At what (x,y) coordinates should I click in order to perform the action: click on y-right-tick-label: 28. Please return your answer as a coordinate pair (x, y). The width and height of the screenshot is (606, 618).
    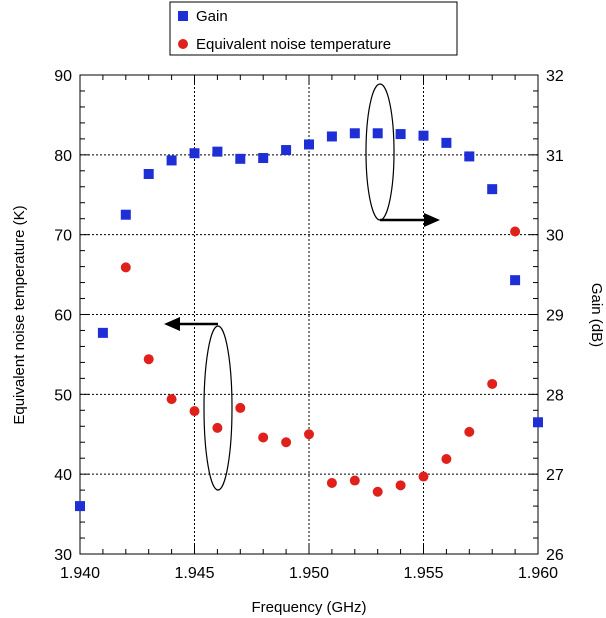
    Looking at the image, I should click on (555, 395).